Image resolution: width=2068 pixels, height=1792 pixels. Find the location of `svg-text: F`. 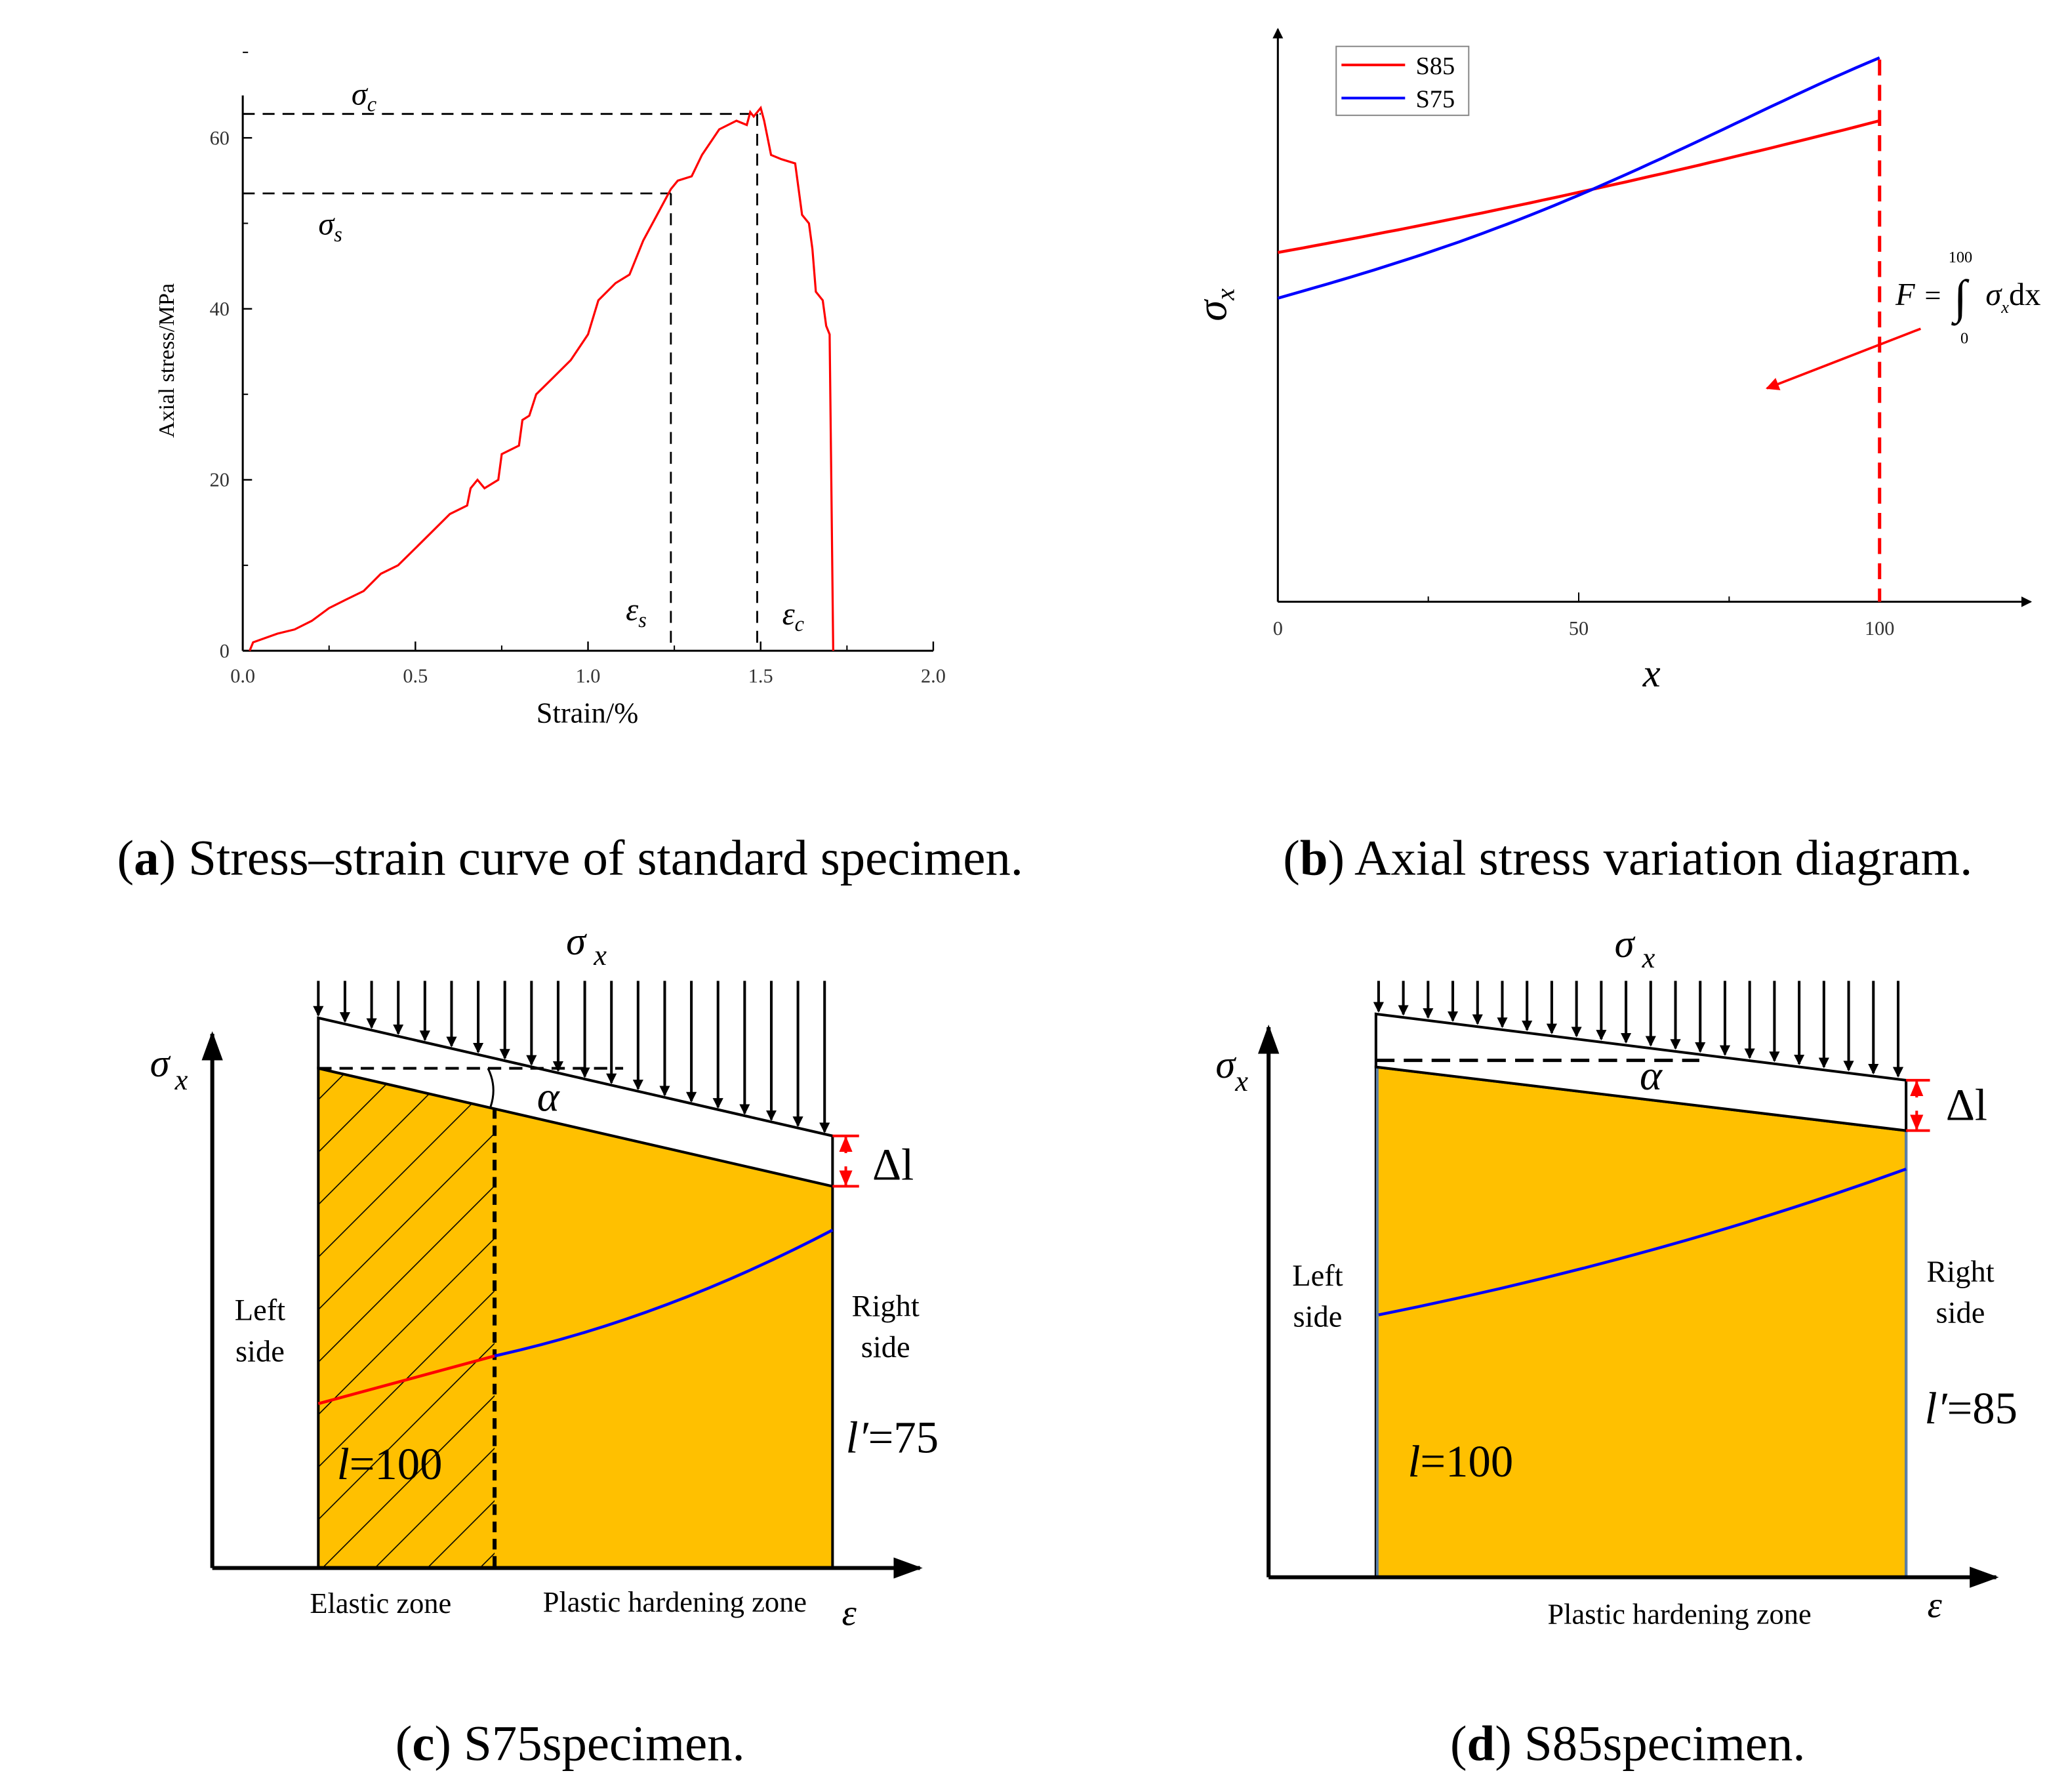

svg-text: F is located at coordinates (1906, 294).